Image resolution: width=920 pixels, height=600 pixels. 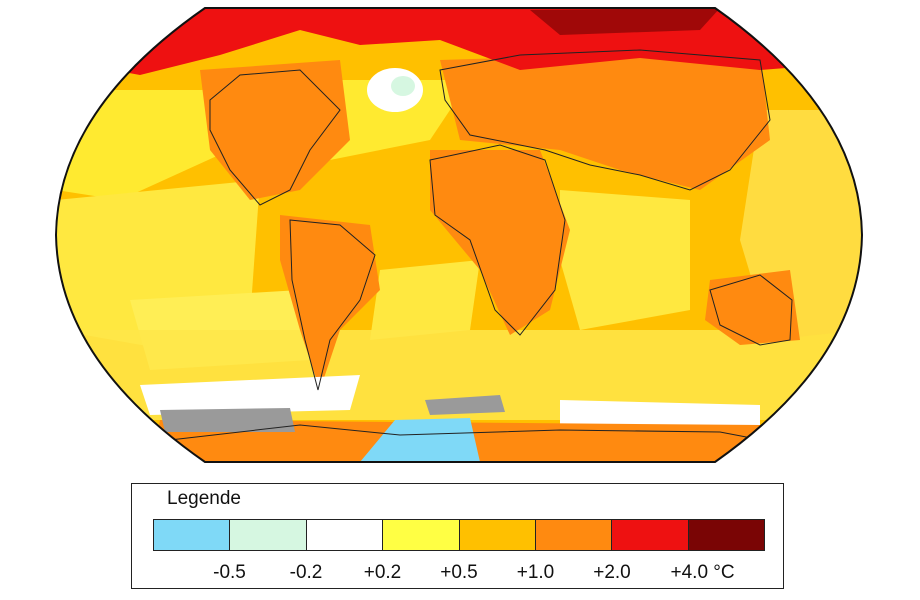 I want to click on legend-tick-label: +1.0, so click(x=535, y=572).